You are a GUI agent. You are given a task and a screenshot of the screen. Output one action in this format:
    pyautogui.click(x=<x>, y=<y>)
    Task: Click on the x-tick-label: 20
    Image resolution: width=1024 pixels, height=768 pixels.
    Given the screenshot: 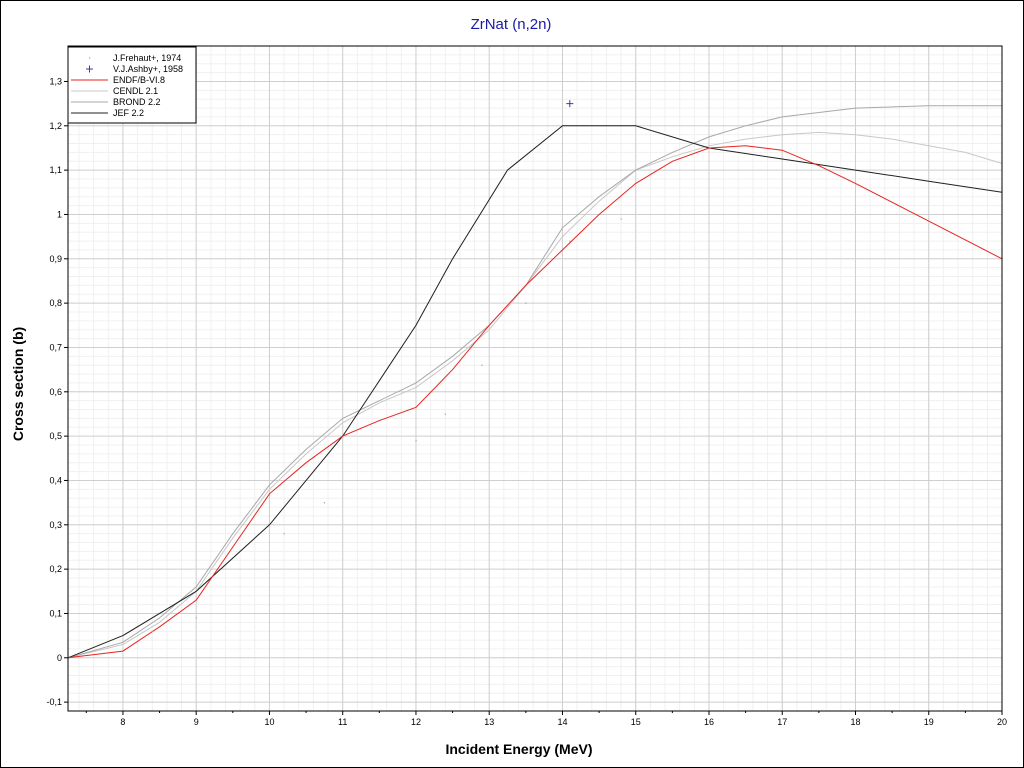 What is the action you would take?
    pyautogui.click(x=1002, y=722)
    